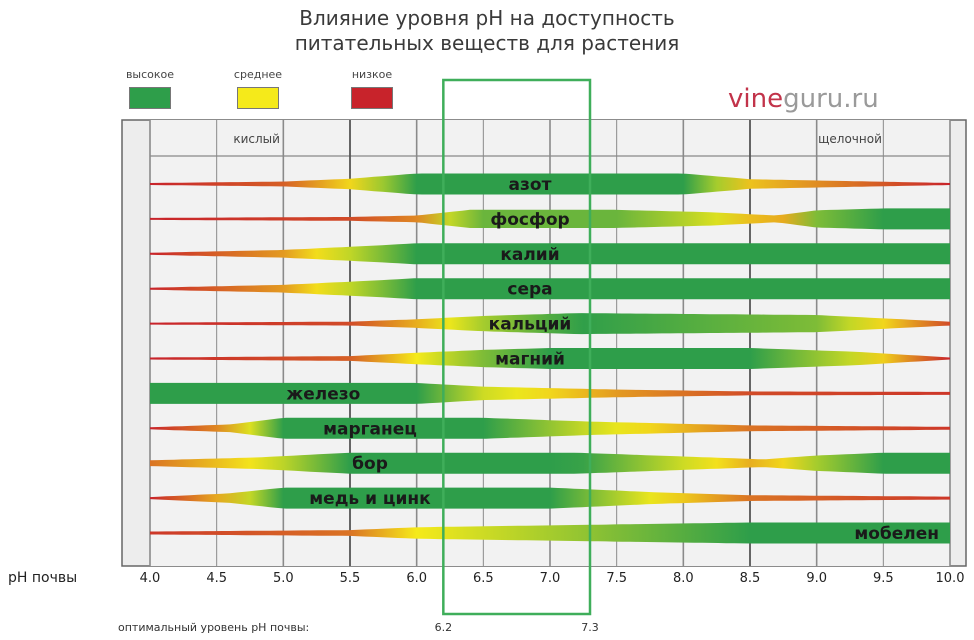 The width and height of the screenshot is (974, 640). I want to click on x-axis-label: pH почвы, so click(42, 578).